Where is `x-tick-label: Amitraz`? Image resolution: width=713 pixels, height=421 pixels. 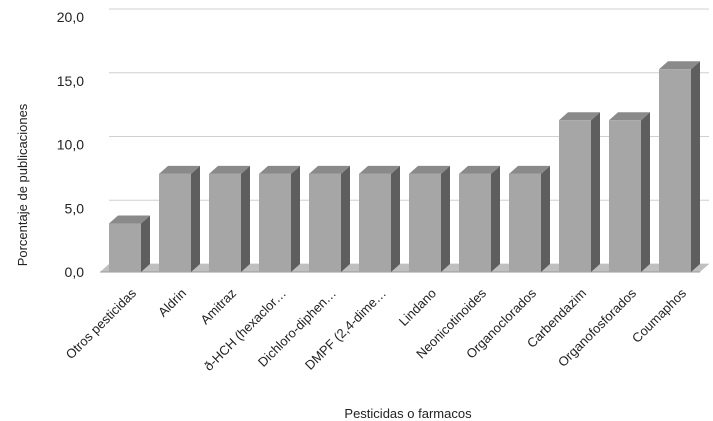 x-tick-label: Amitraz is located at coordinates (218, 307).